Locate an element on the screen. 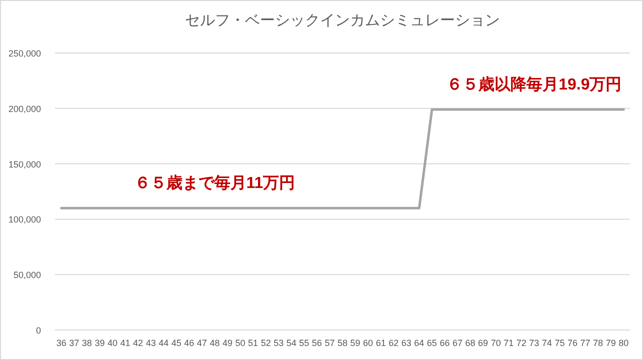  x-tick-label: 58 is located at coordinates (342, 343).